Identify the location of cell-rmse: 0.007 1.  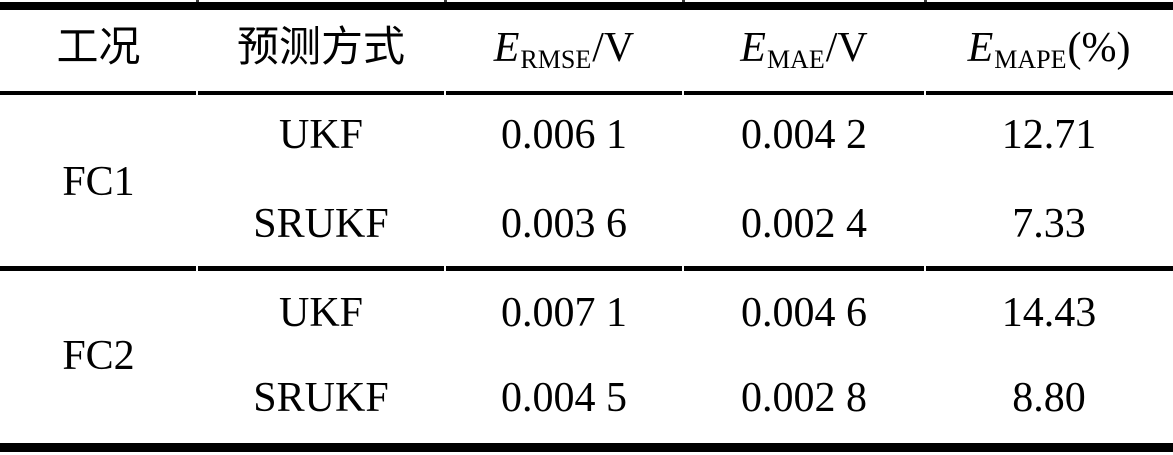
(564, 313).